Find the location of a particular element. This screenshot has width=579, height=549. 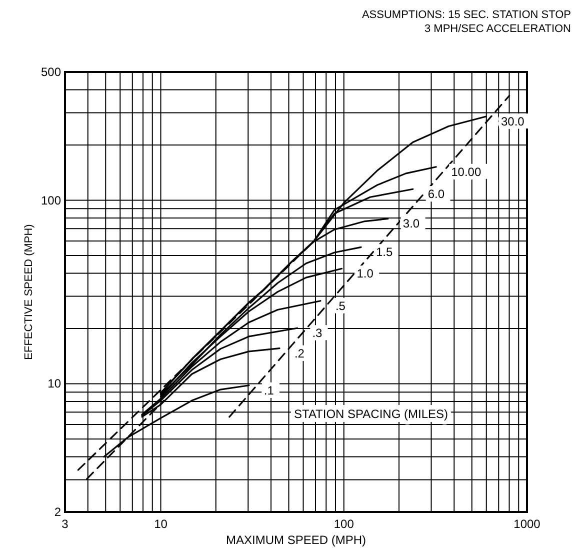

x-axis-title: MAXIMUM SPEED (MPH) is located at coordinates (296, 540).